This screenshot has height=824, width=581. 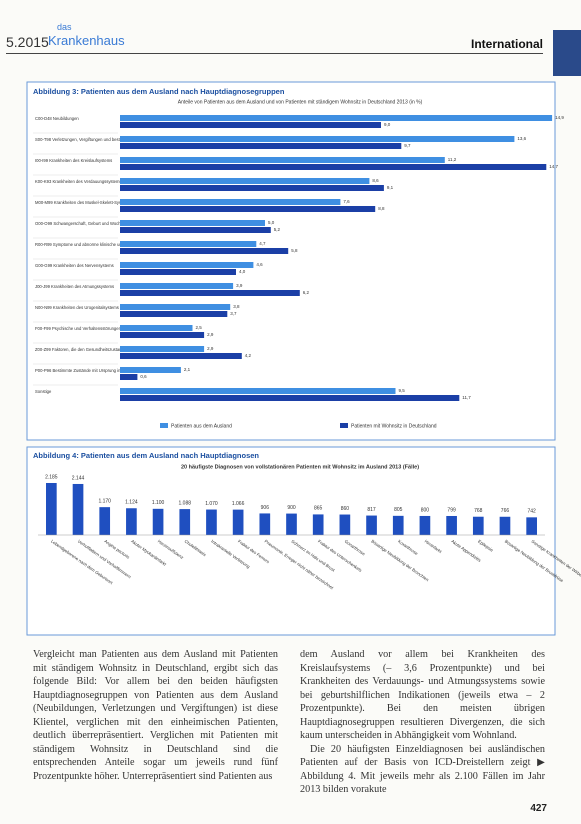 I want to click on value-label: 900, so click(x=291, y=508).